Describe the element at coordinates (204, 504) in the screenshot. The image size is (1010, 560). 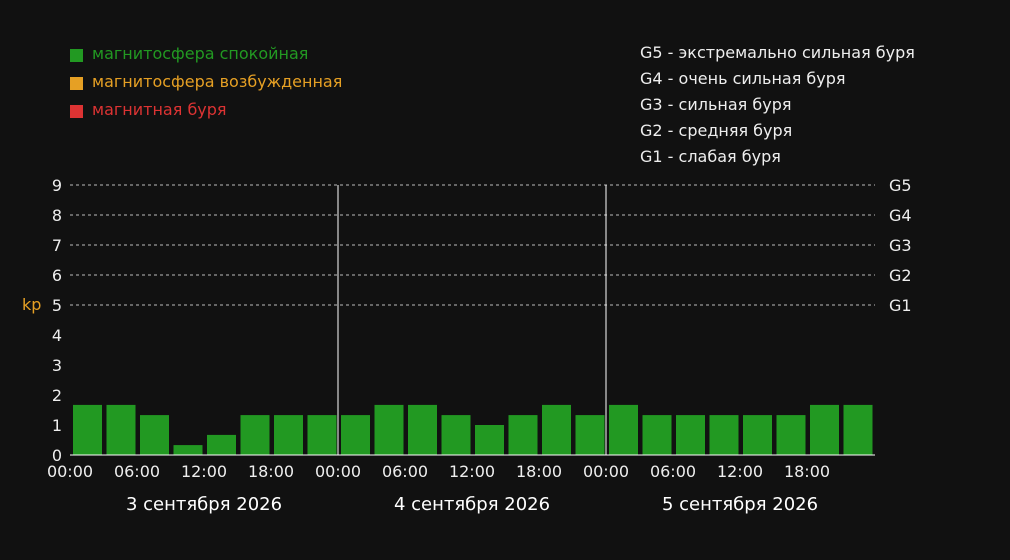
I see `day-label-1: 3 сентября 2026` at that location.